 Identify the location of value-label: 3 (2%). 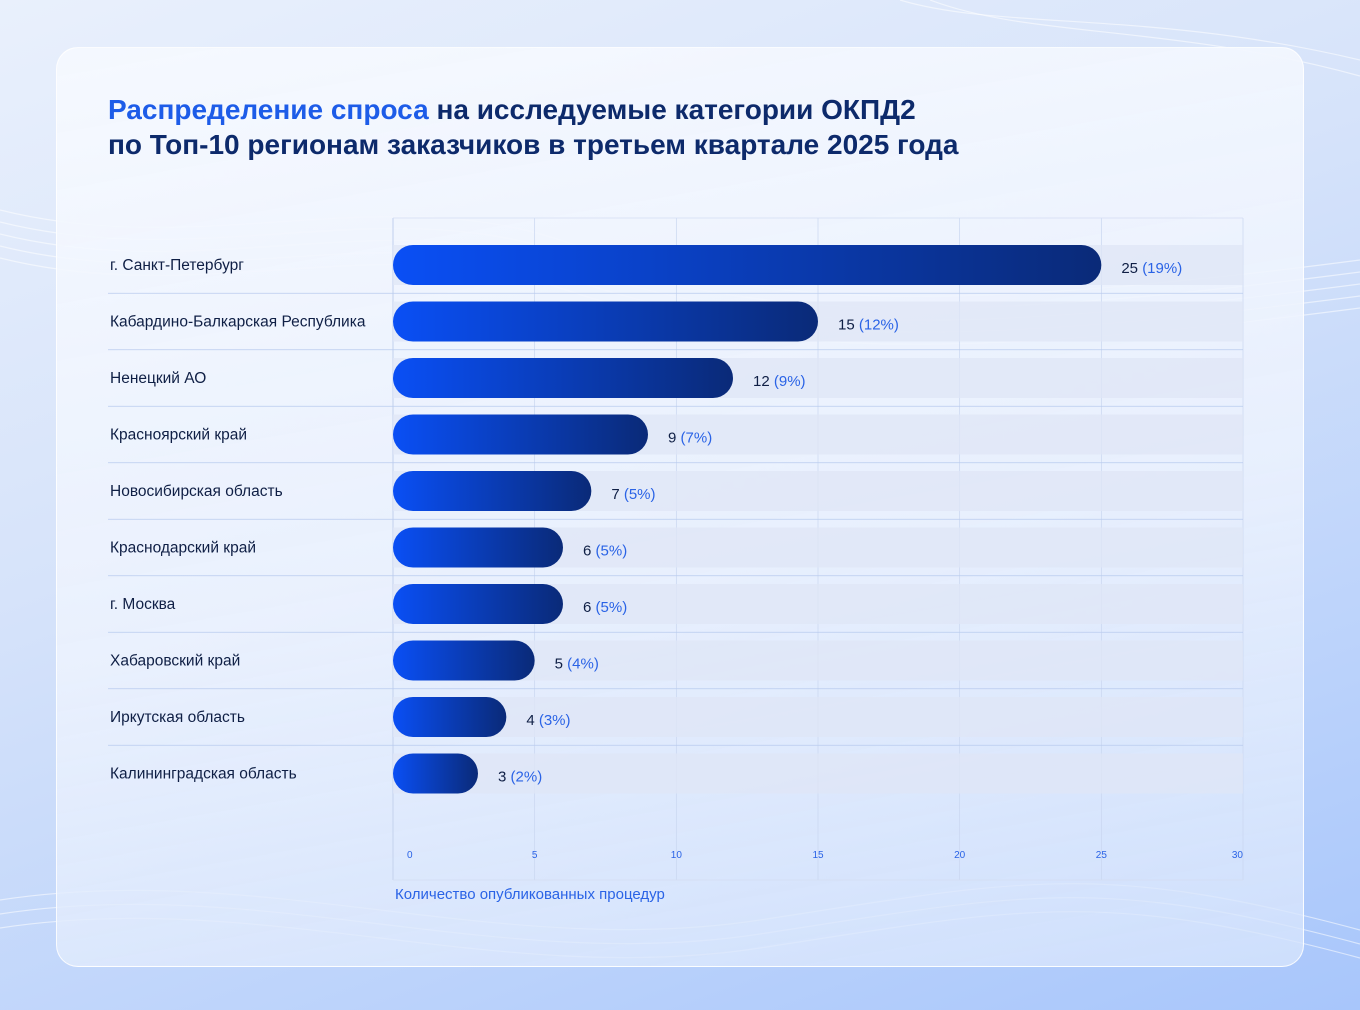
(520, 777).